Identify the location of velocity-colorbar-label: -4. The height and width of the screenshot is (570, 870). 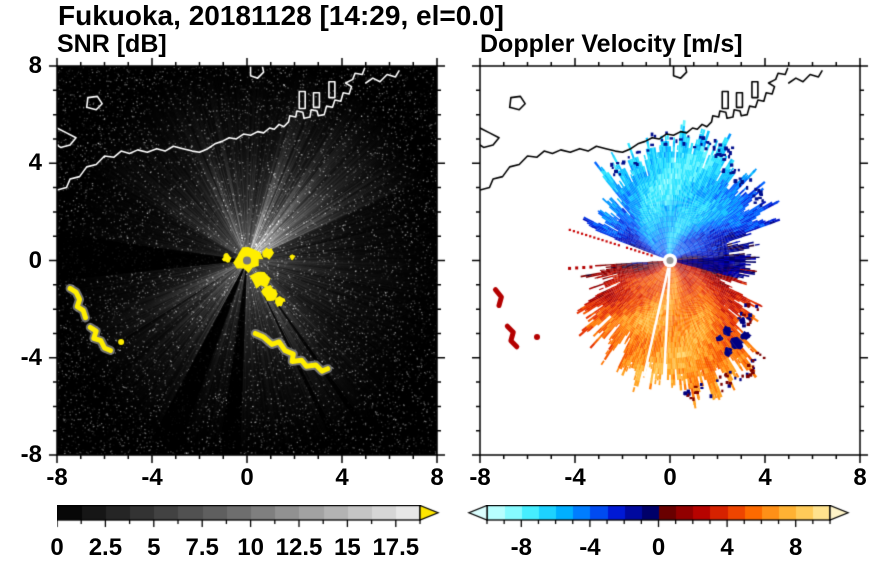
(590, 547).